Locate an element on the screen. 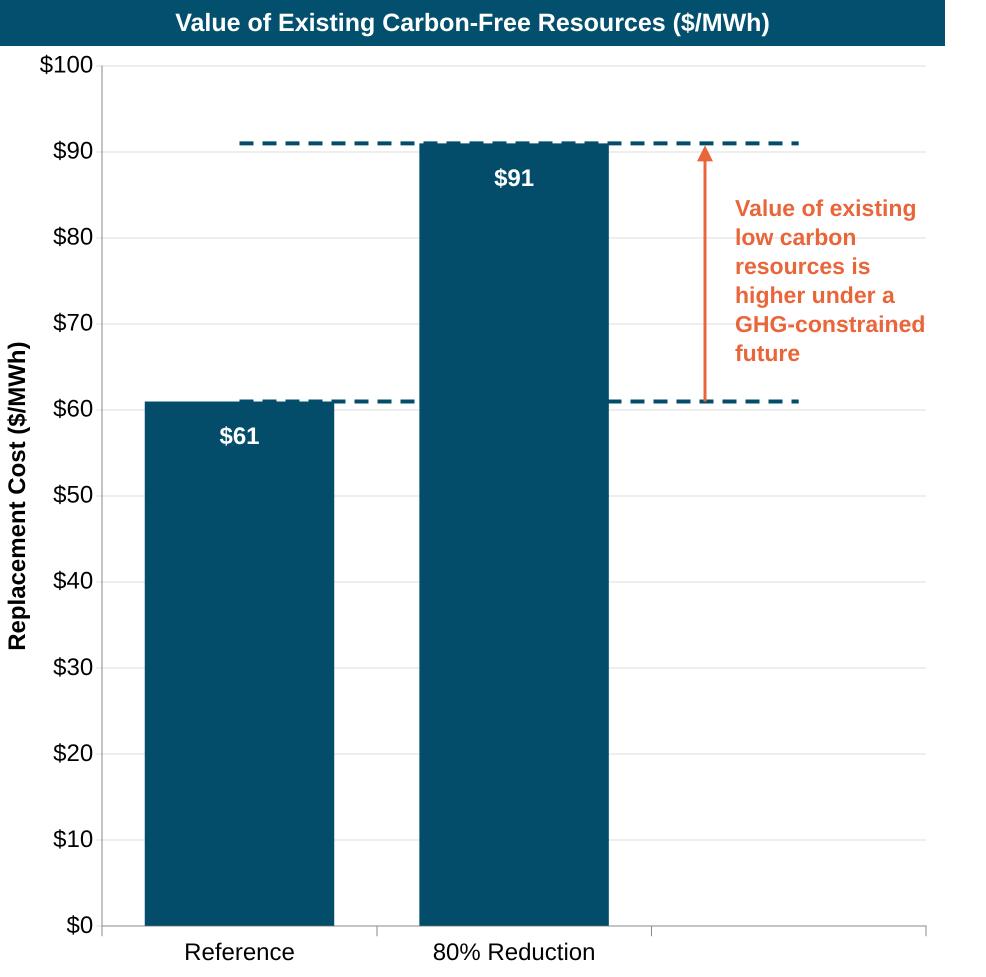 The height and width of the screenshot is (977, 986). annotation: Value of existing low carbon resources is higher under a GHG-constrained future is located at coordinates (830, 280).